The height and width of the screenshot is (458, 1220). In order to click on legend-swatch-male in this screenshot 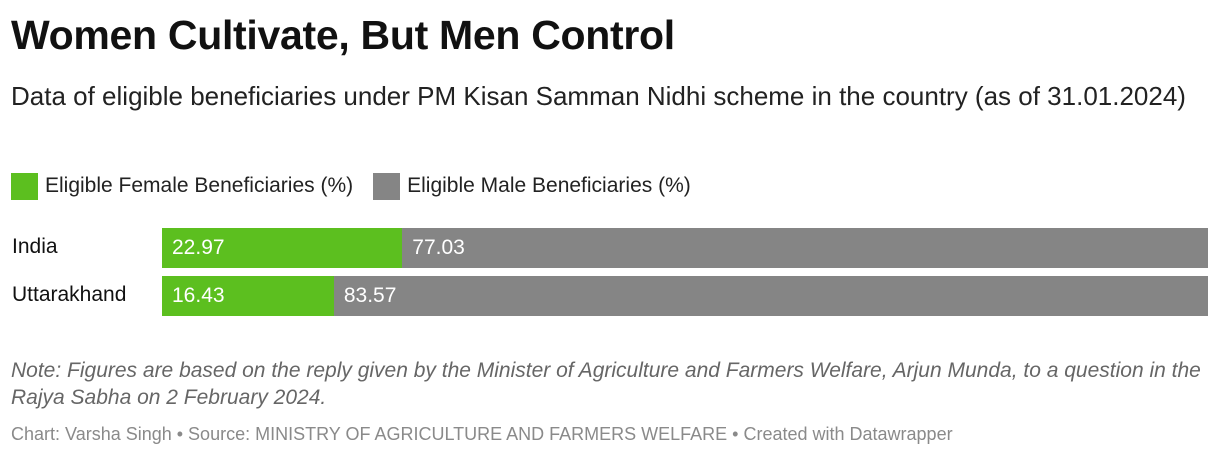, I will do `click(387, 186)`.